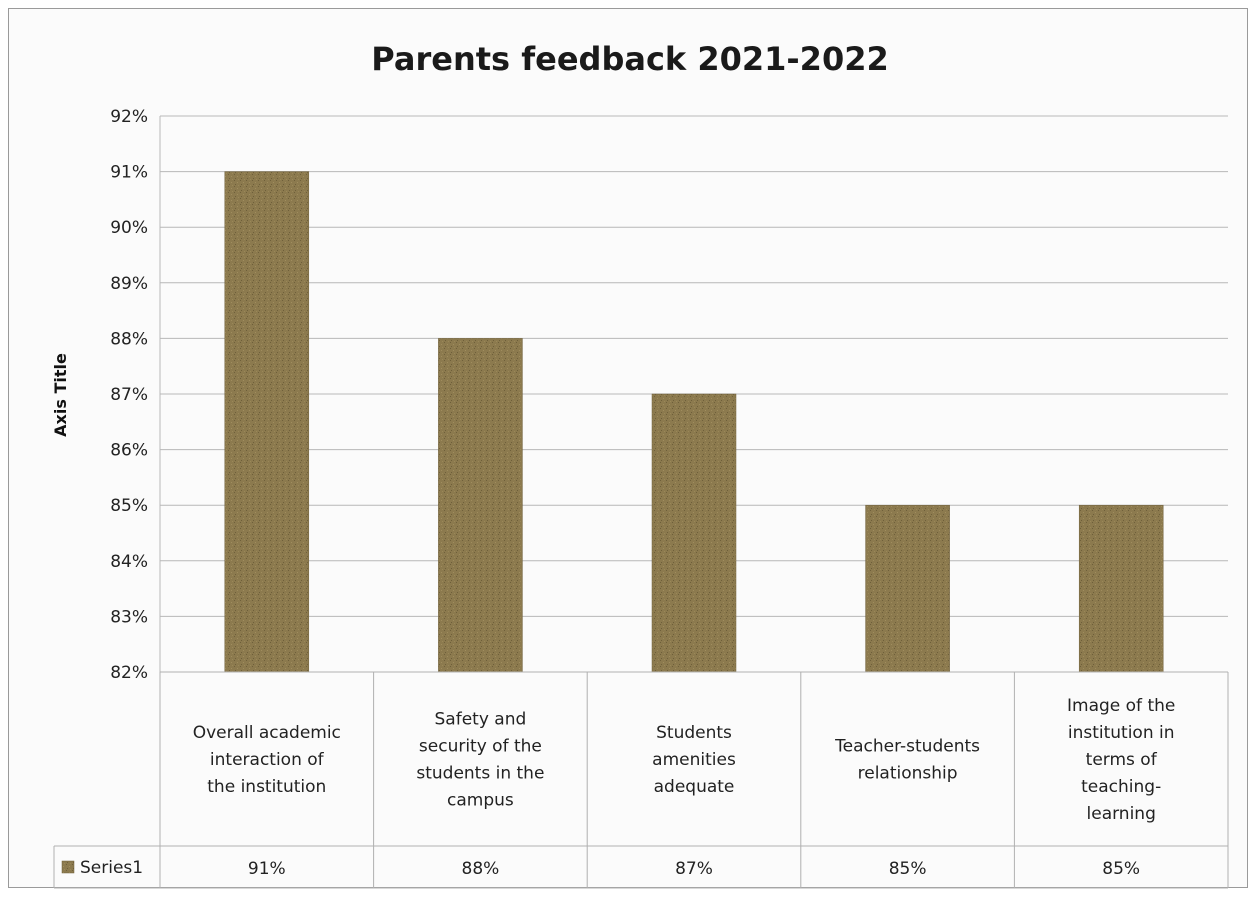  I want to click on category-label-line: Teacher-students, so click(907, 747).